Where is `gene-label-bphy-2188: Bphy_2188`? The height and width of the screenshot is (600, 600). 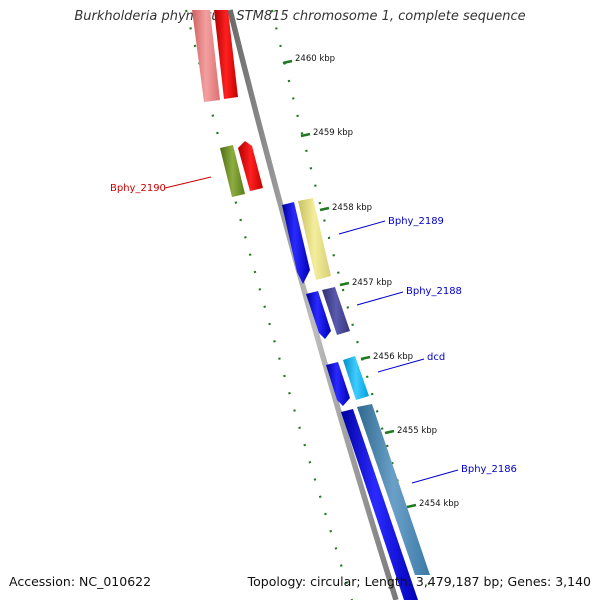 gene-label-bphy-2188: Bphy_2188 is located at coordinates (409, 296).